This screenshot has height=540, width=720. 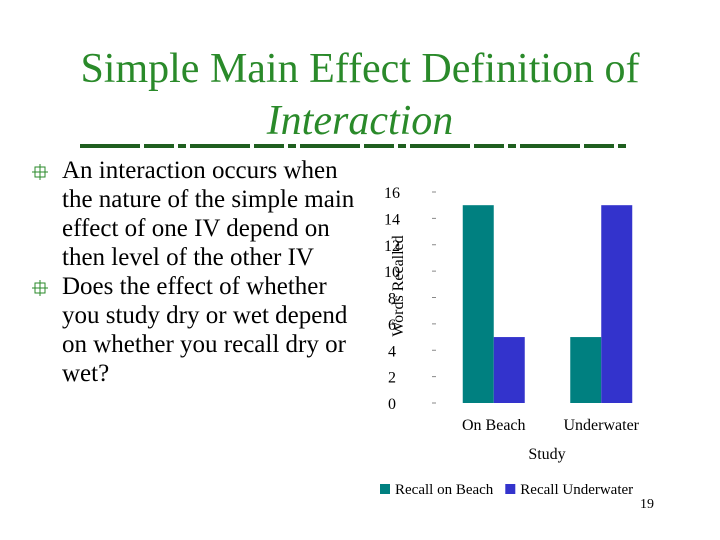 I want to click on y-tick-label: 12, so click(x=392, y=246).